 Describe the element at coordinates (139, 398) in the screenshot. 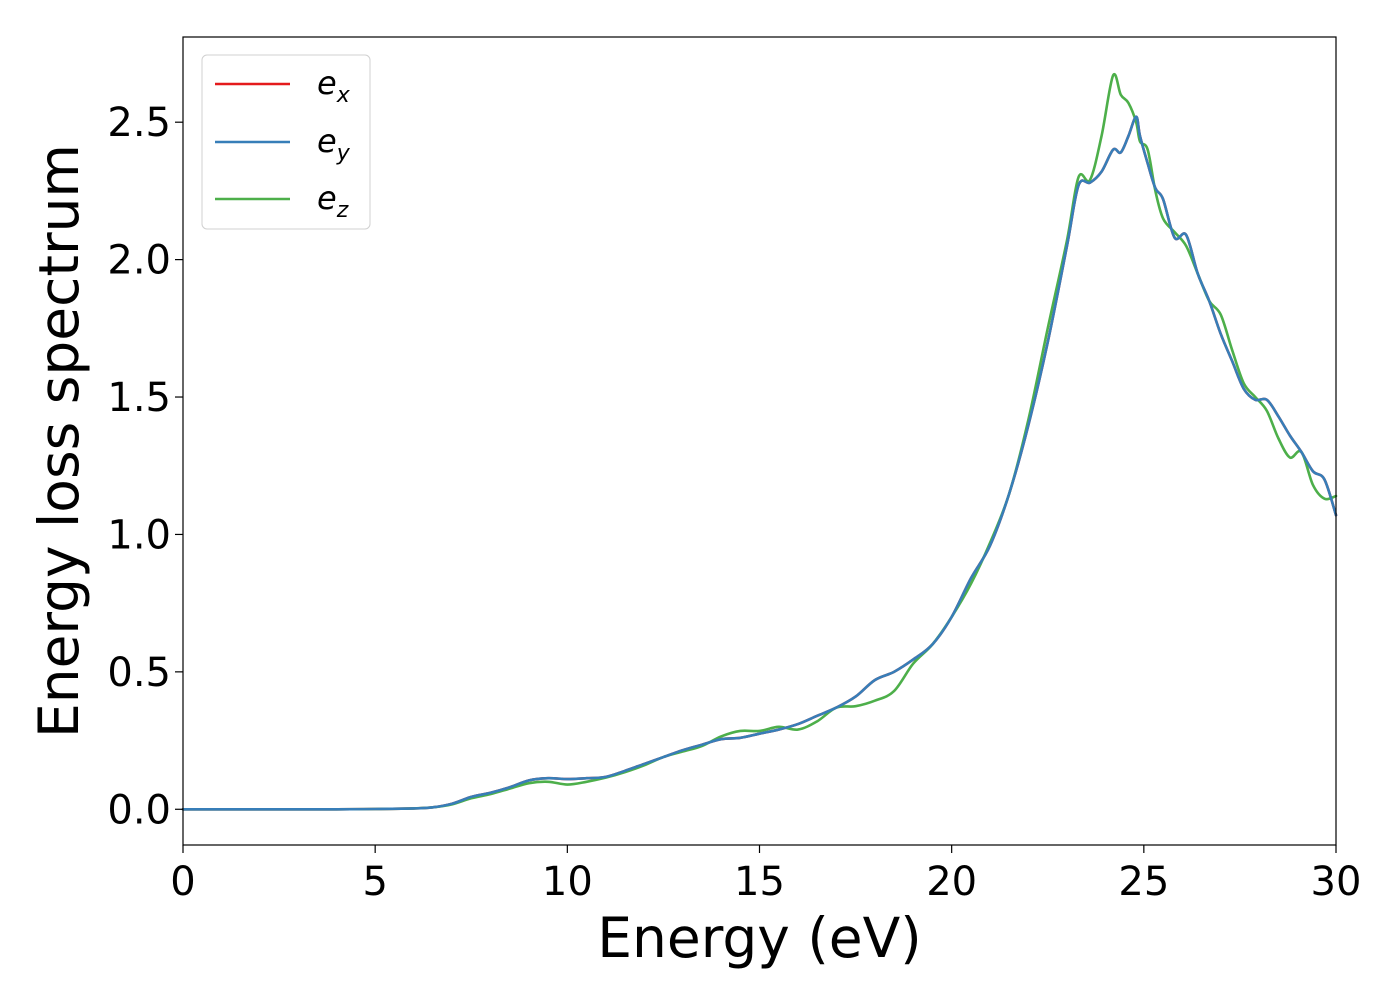

I see `y-tick-label: 1.5` at that location.